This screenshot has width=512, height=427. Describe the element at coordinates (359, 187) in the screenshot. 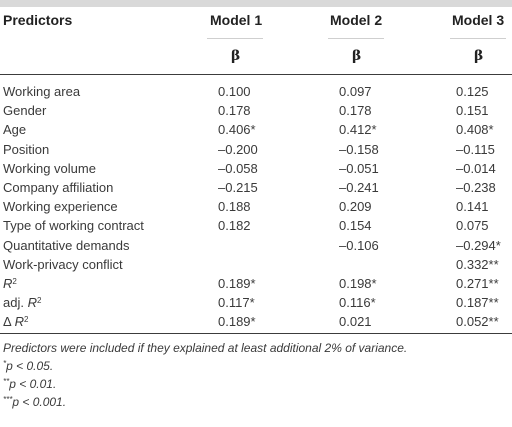

I see `cell-model-2: –0.241` at that location.